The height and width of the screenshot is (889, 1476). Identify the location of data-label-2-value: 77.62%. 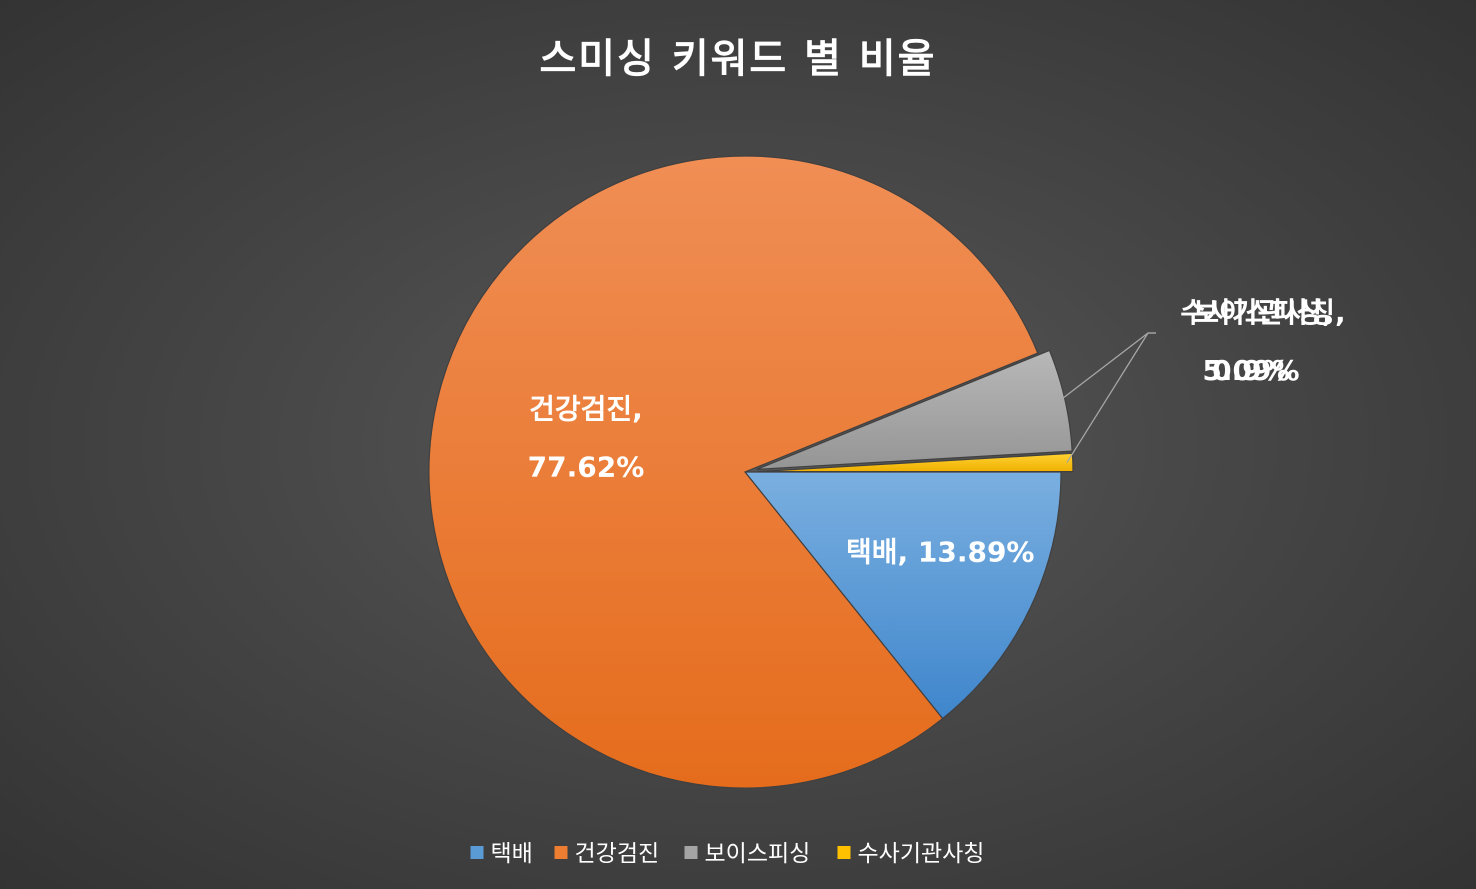
(586, 467).